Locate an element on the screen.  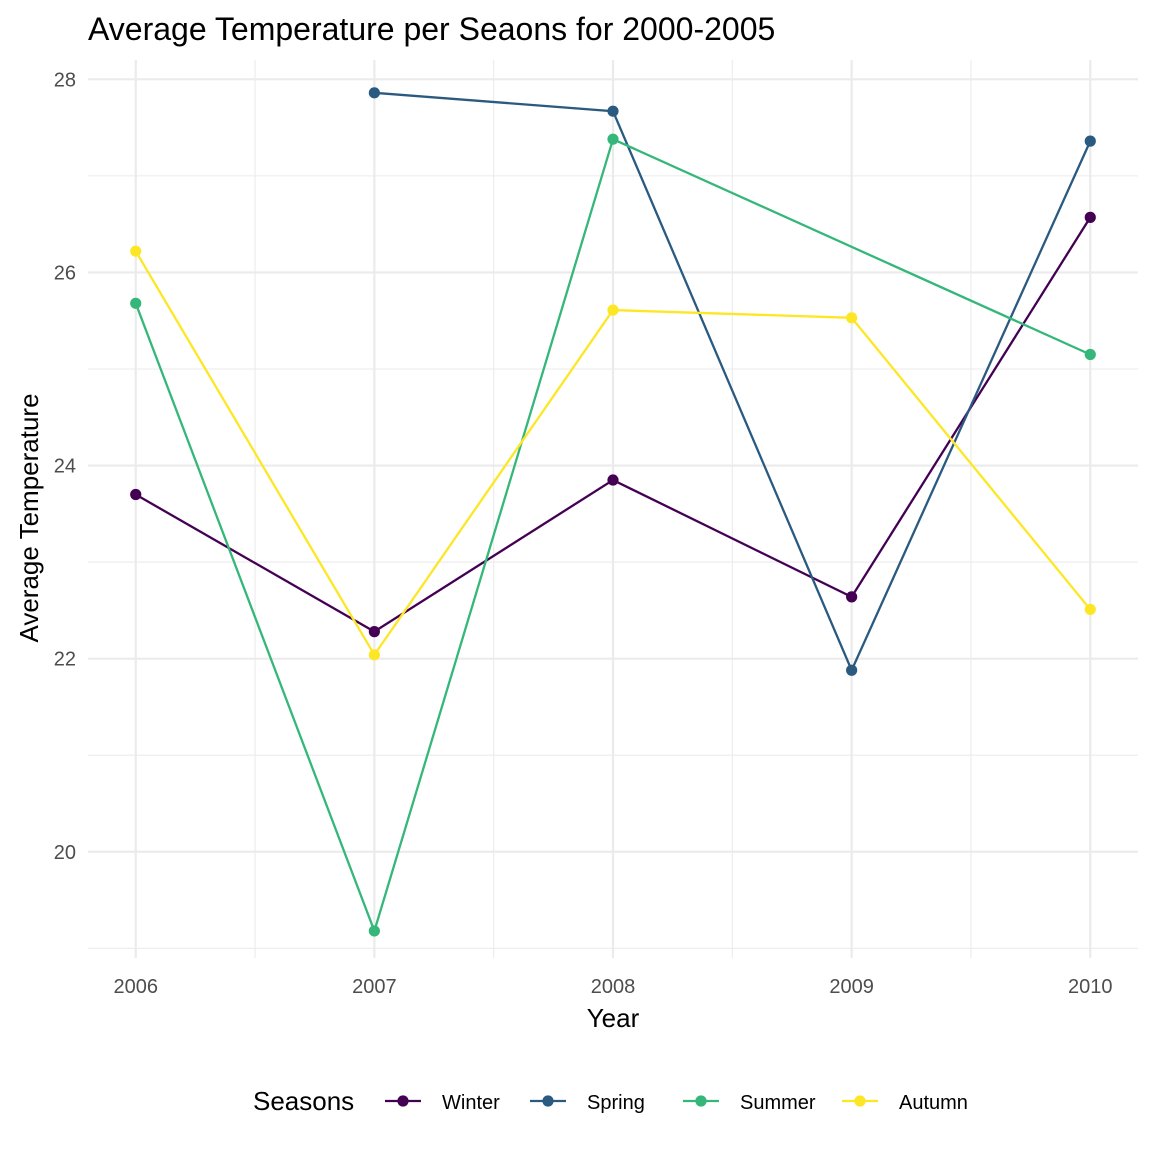
x-tick-label: 2009 is located at coordinates (851, 987).